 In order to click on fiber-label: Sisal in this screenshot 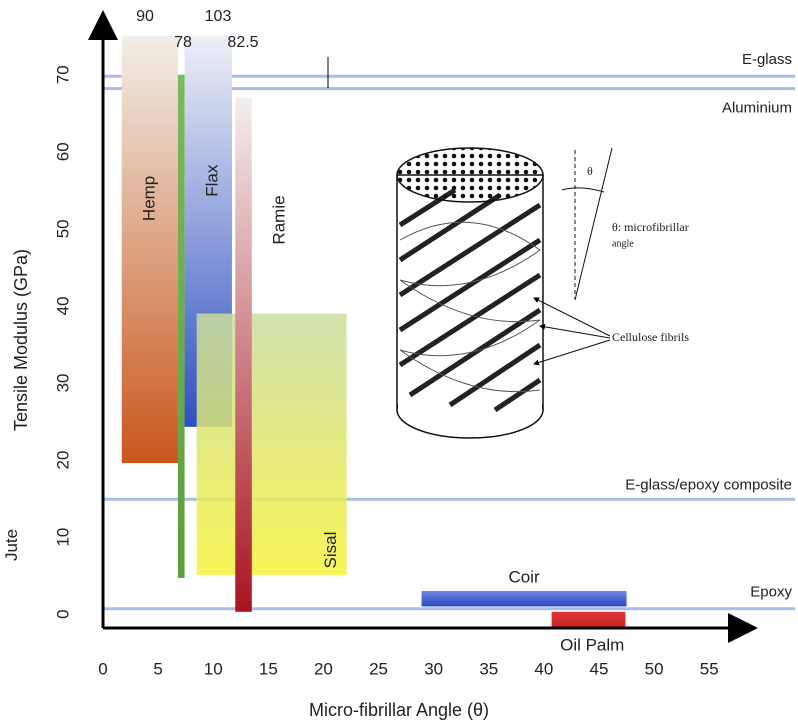, I will do `click(330, 550)`.